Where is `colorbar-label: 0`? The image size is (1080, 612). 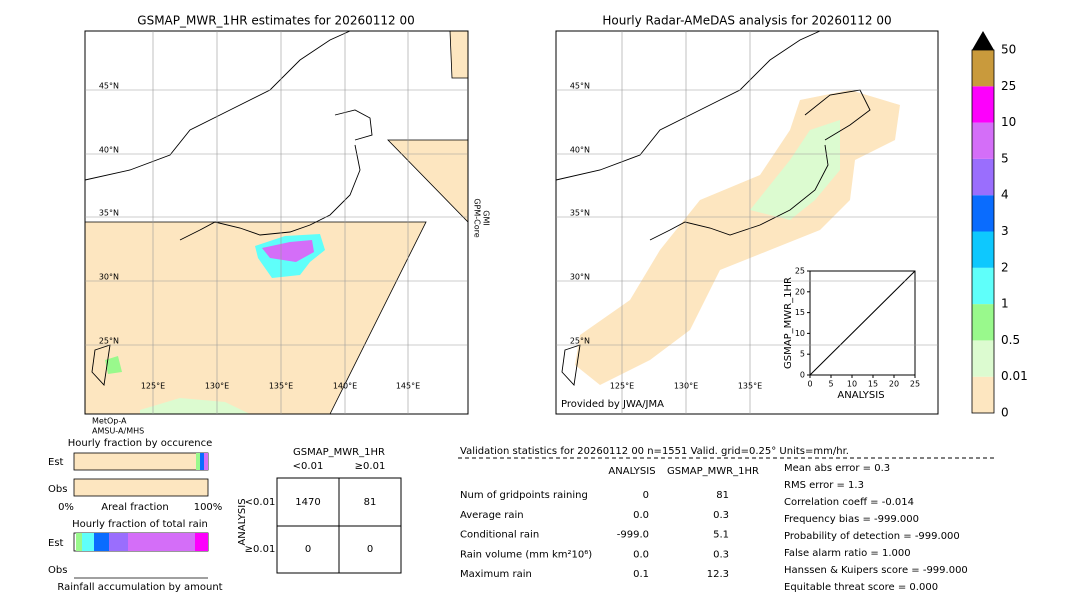
colorbar-label: 0 is located at coordinates (1005, 413).